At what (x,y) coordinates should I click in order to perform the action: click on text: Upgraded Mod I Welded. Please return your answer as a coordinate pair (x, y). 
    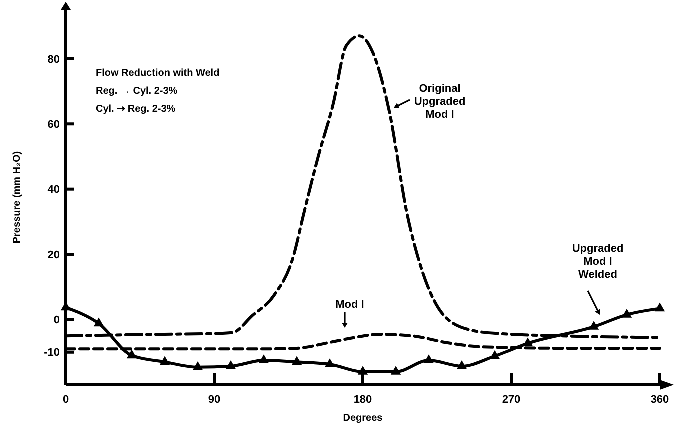
    Looking at the image, I should click on (598, 262).